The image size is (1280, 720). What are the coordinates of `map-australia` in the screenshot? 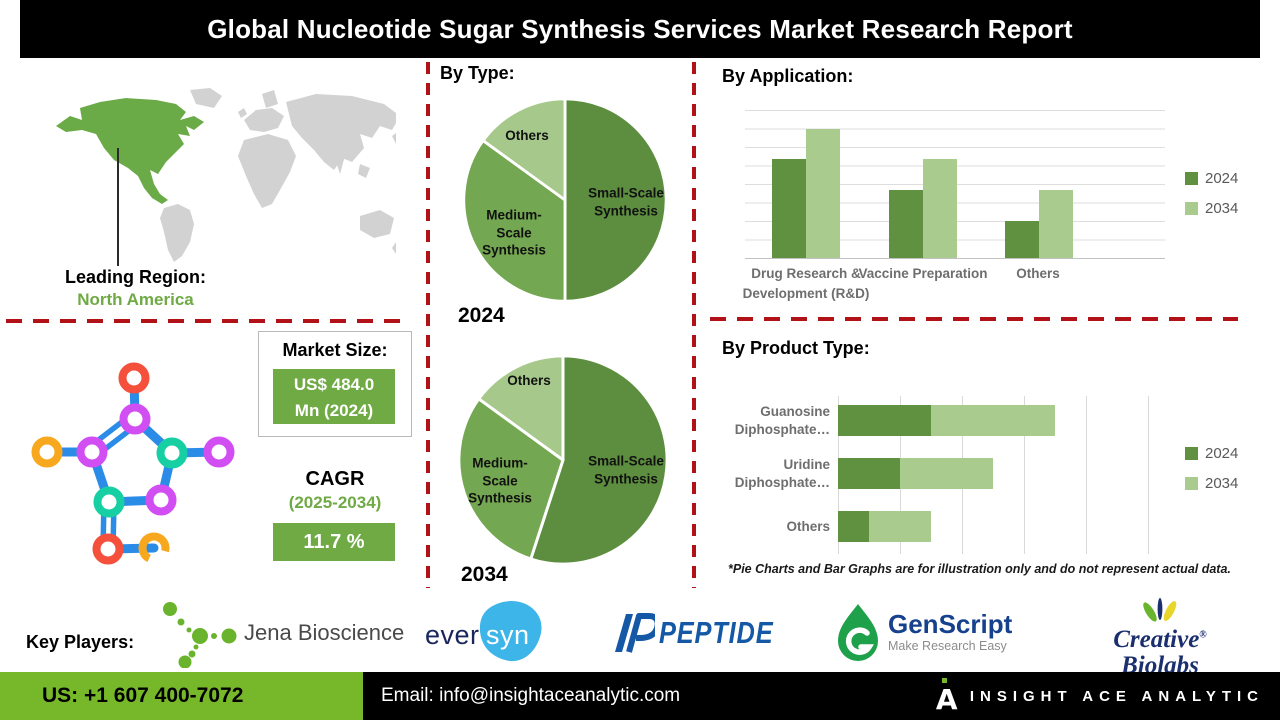 It's located at (377, 224).